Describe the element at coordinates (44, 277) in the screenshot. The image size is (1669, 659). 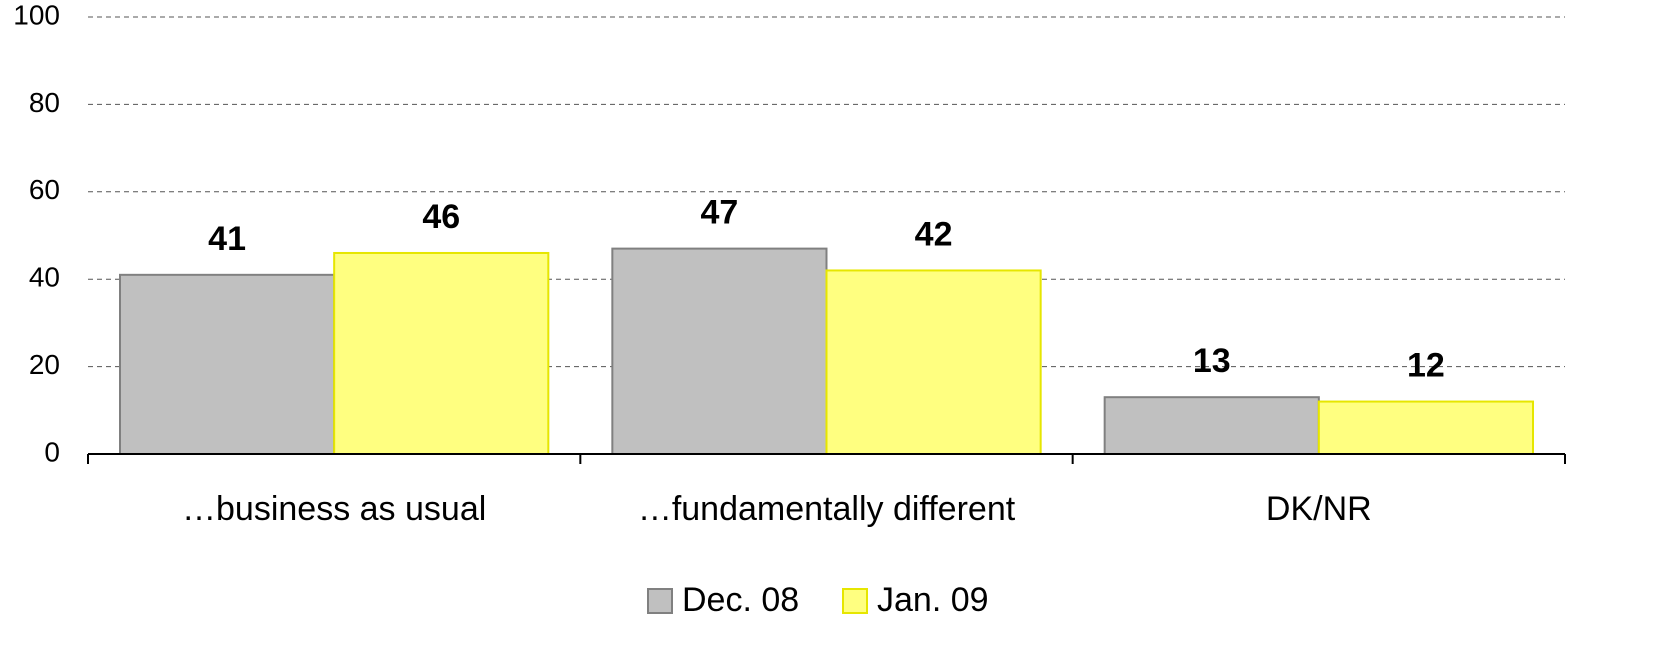
I see `y-tick-label: 40` at that location.